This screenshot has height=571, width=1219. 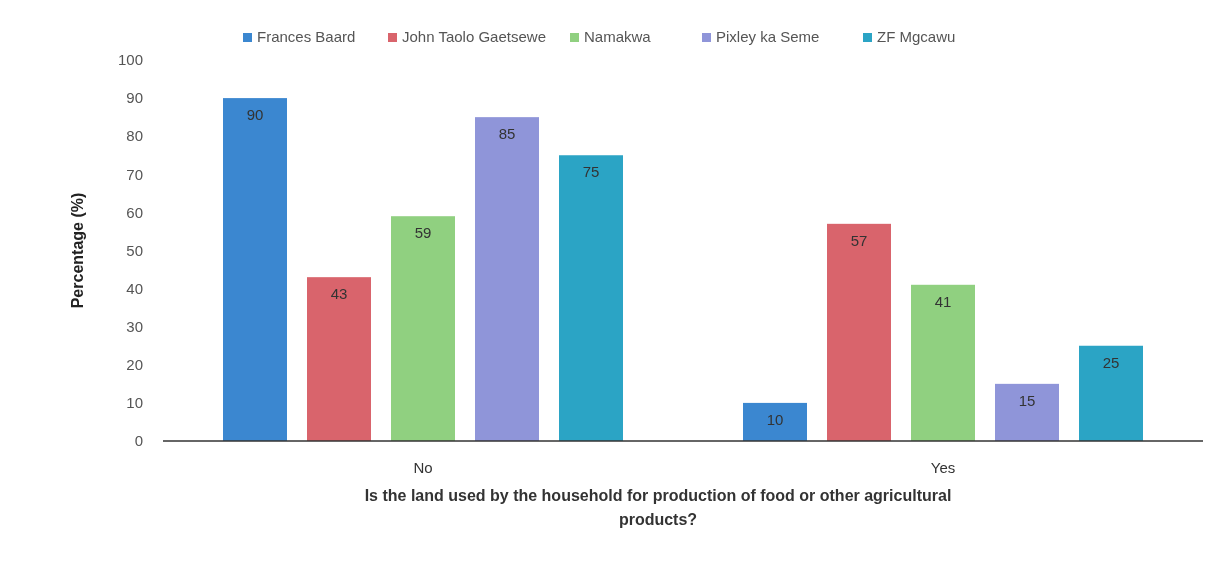 What do you see at coordinates (859, 240) in the screenshot?
I see `data-label: 57` at bounding box center [859, 240].